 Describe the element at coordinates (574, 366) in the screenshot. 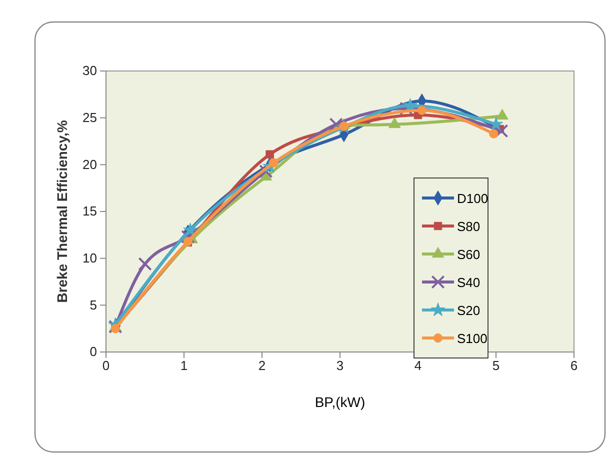

I see `x-tick-label: 6` at that location.